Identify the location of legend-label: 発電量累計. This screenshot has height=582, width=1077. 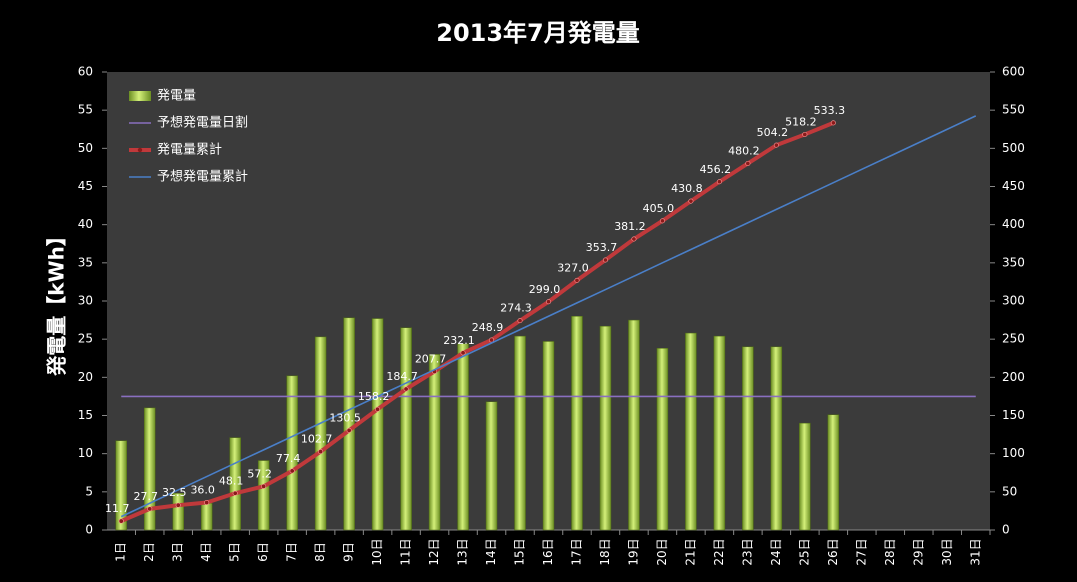
(189, 150).